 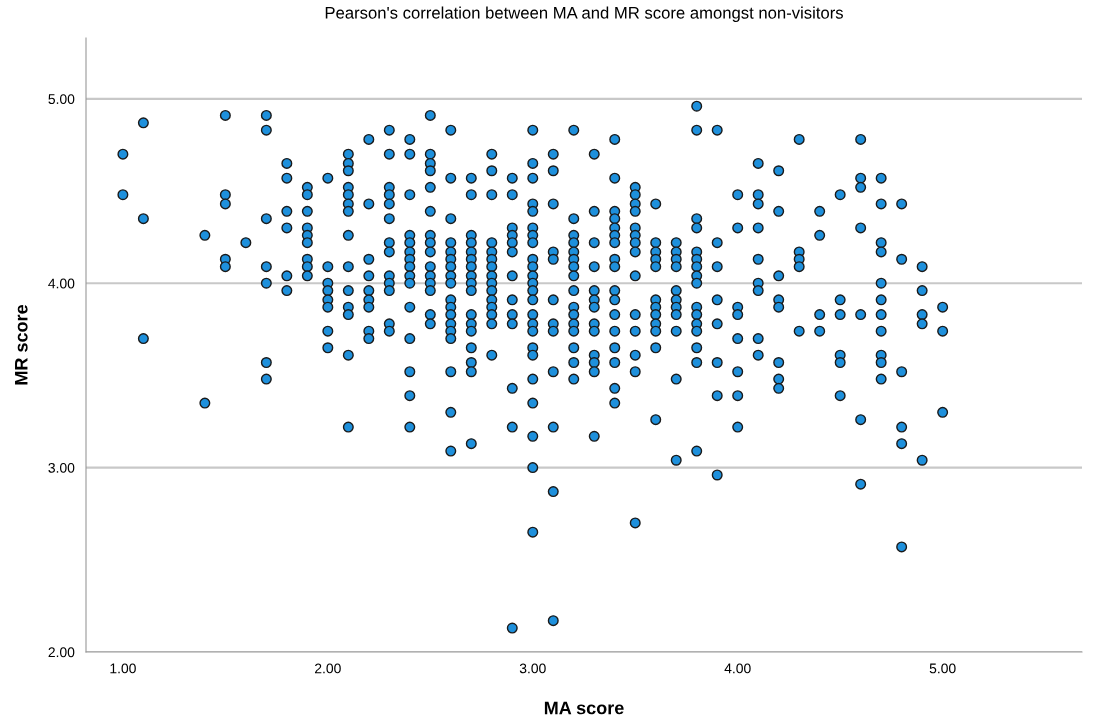 What do you see at coordinates (328, 668) in the screenshot?
I see `x-tick-label: 2.00` at bounding box center [328, 668].